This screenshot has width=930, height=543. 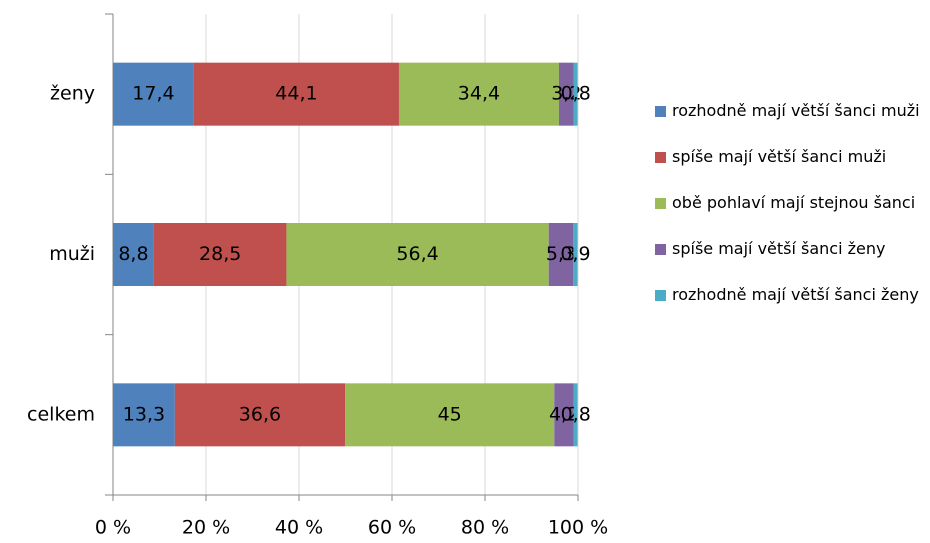 What do you see at coordinates (578, 528) in the screenshot?
I see `x-tick-label: 100 %` at bounding box center [578, 528].